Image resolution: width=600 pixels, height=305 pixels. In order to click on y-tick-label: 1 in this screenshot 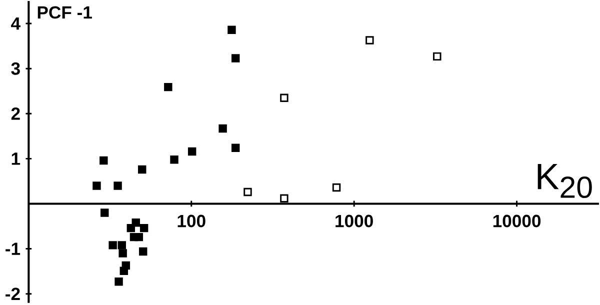, I will do `click(16, 158)`.